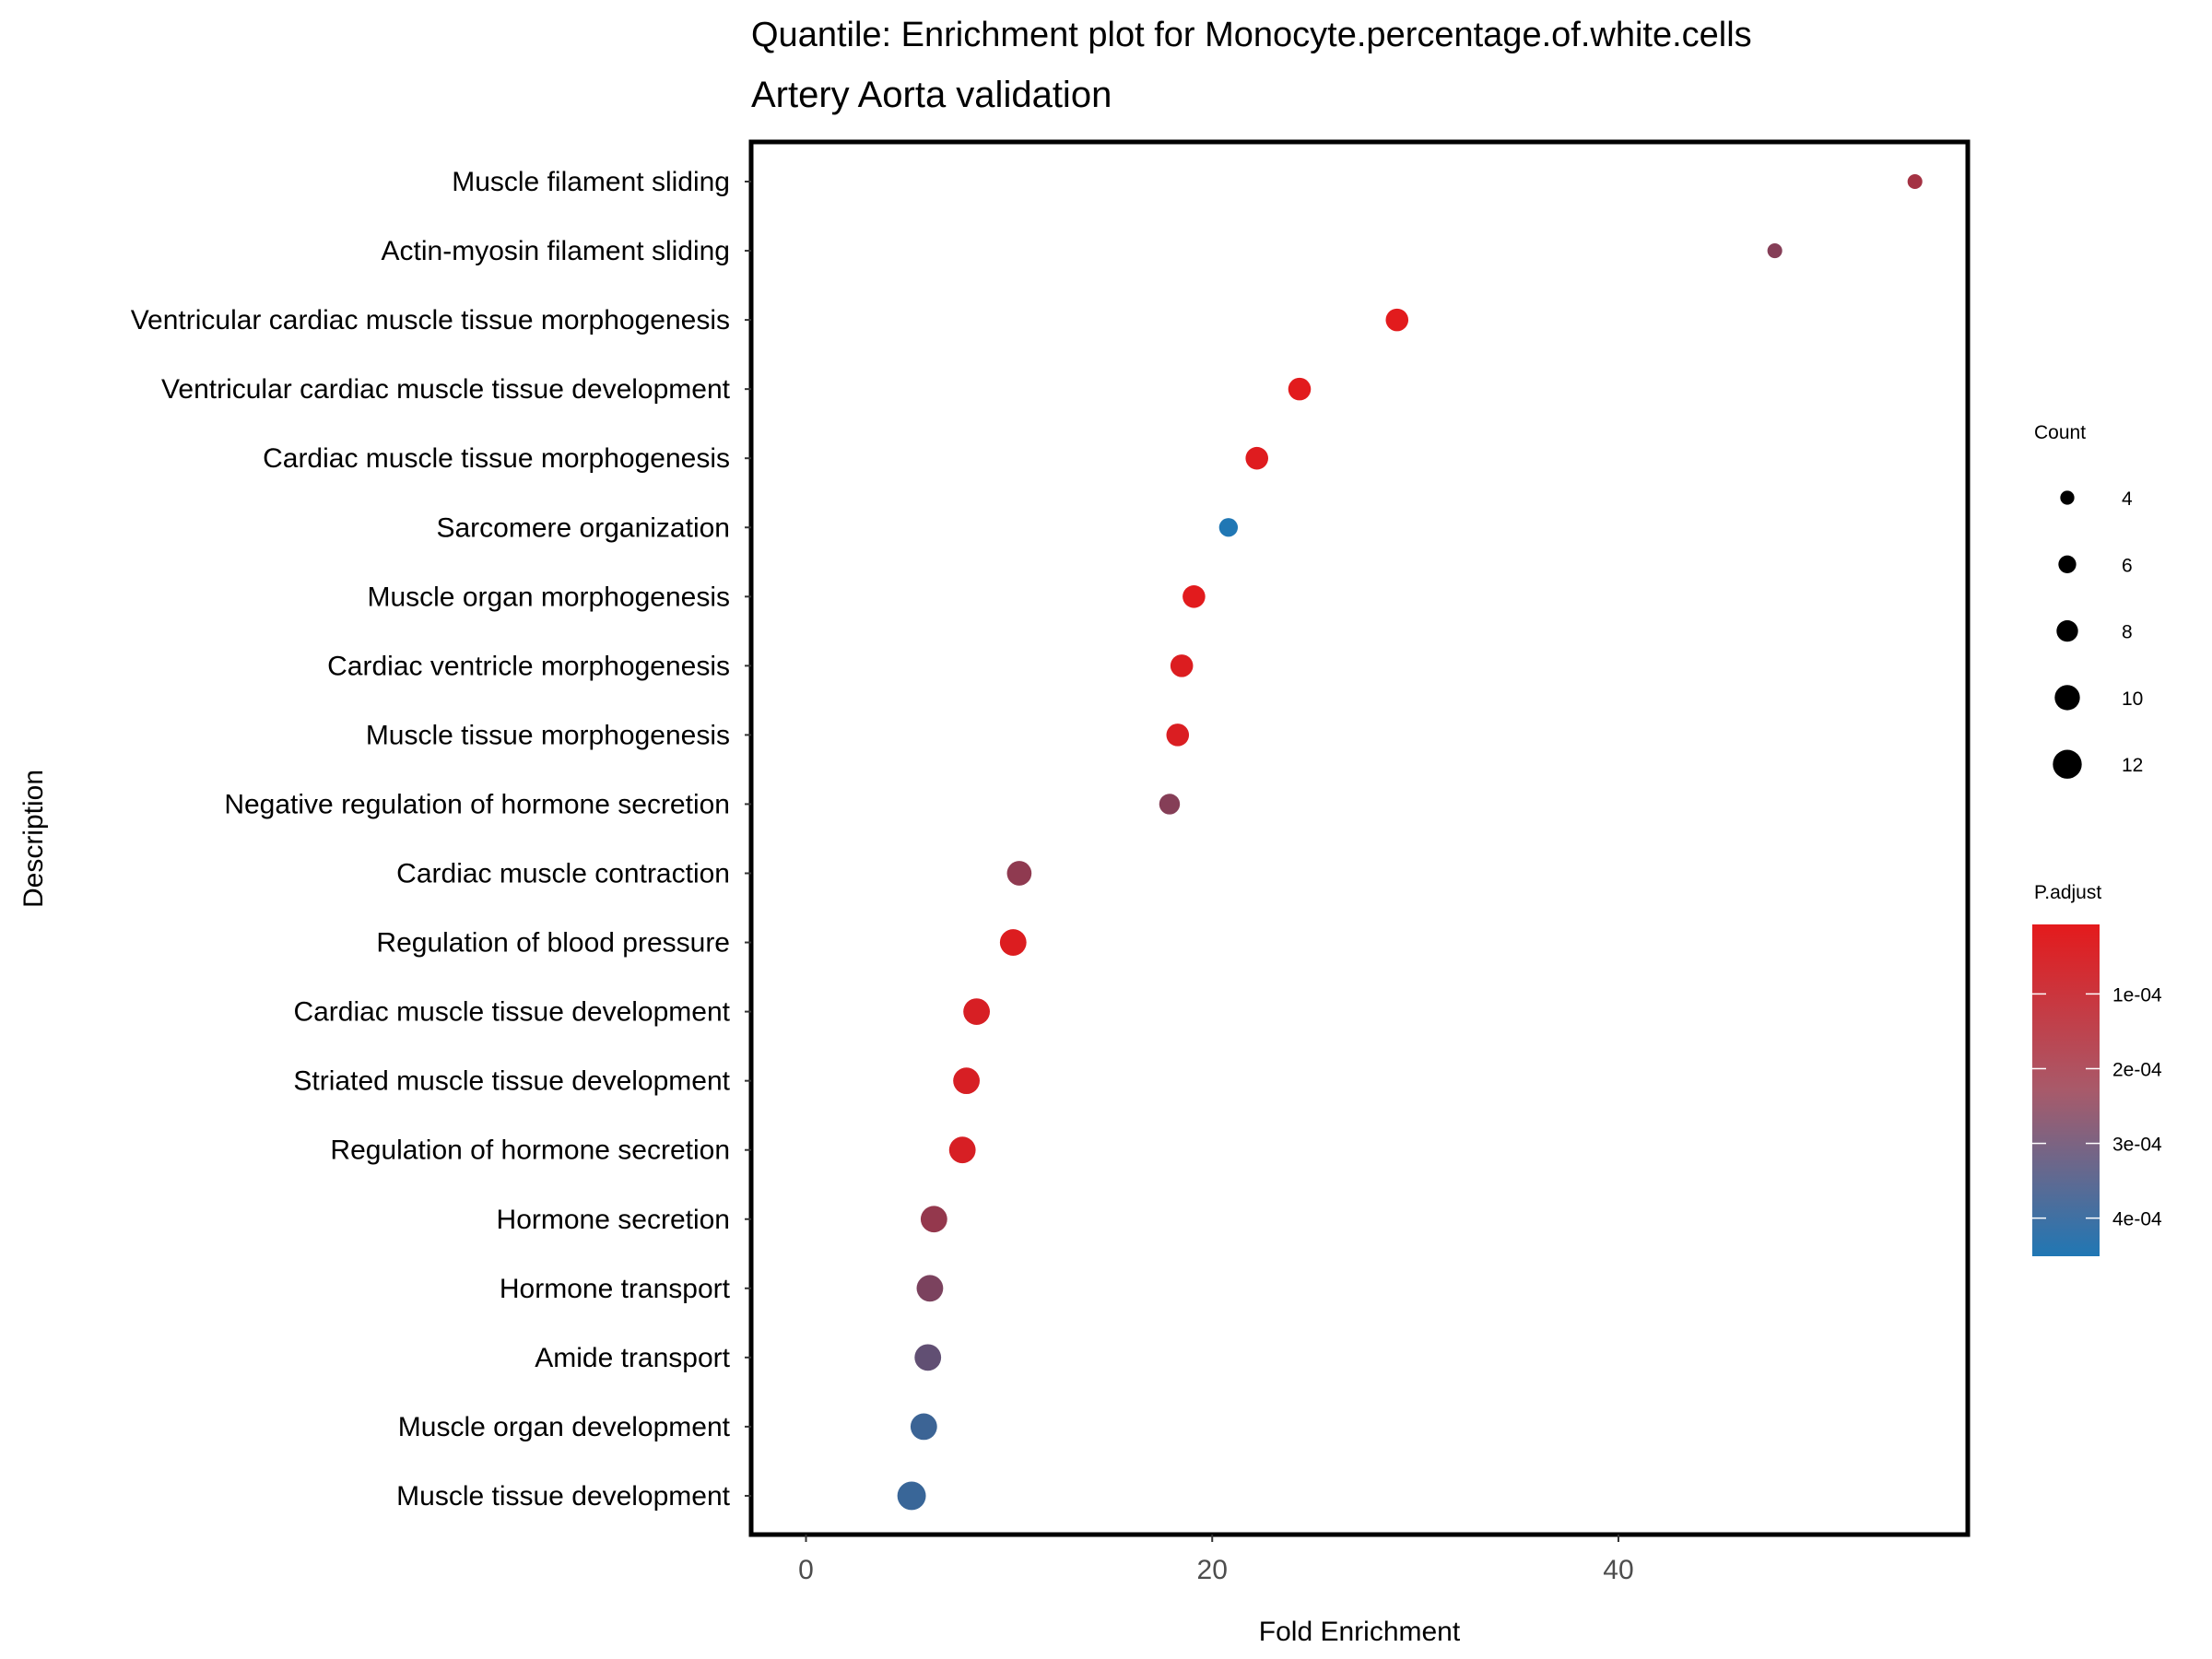 The width and height of the screenshot is (2212, 1659). Describe the element at coordinates (553, 943) in the screenshot. I see `y-tick-label: Regulation of blood pressure` at that location.